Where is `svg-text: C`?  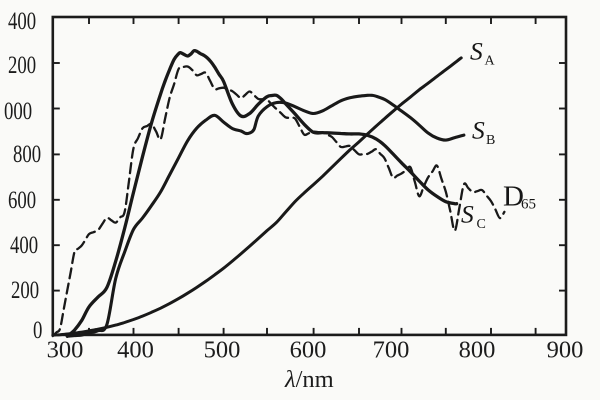
svg-text: C is located at coordinates (481, 224).